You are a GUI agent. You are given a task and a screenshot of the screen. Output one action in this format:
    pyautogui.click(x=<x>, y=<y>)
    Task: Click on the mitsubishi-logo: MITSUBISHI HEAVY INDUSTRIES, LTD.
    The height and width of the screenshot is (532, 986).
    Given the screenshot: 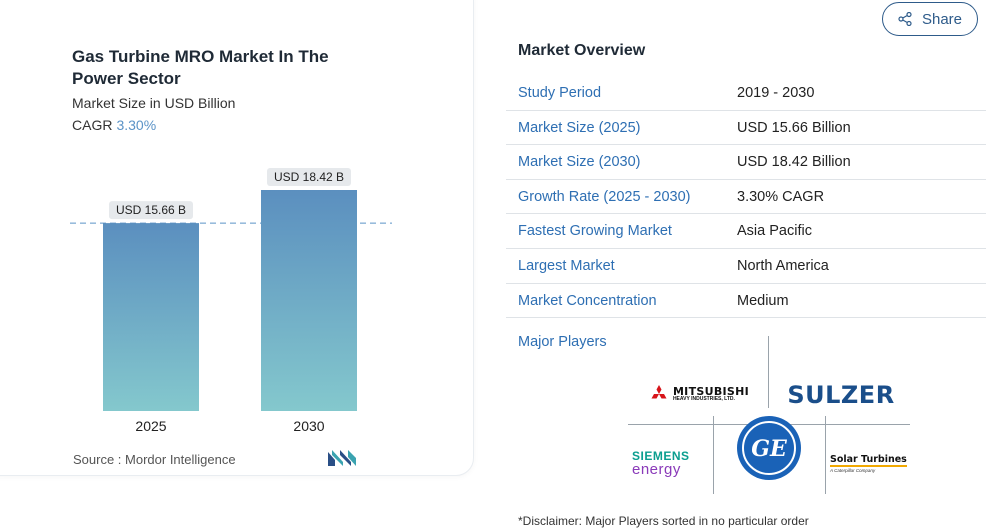 What is the action you would take?
    pyautogui.click(x=699, y=394)
    